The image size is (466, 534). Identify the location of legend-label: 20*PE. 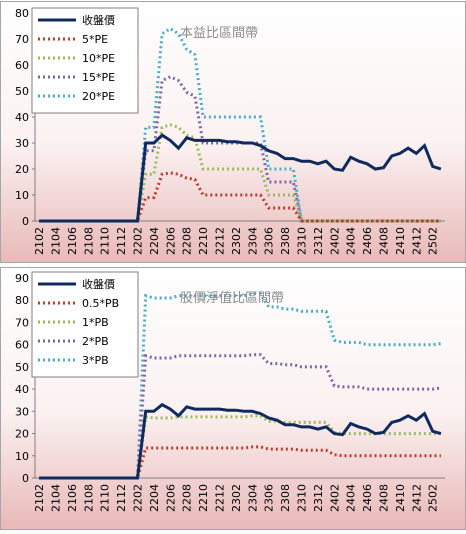
(98, 96).